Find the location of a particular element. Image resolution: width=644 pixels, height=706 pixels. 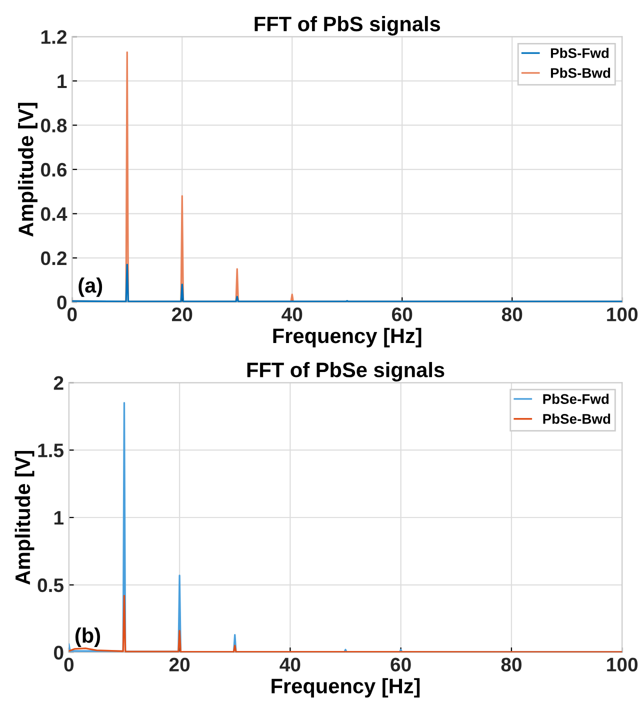

legend-label: PbSe-Fwd is located at coordinates (576, 399).